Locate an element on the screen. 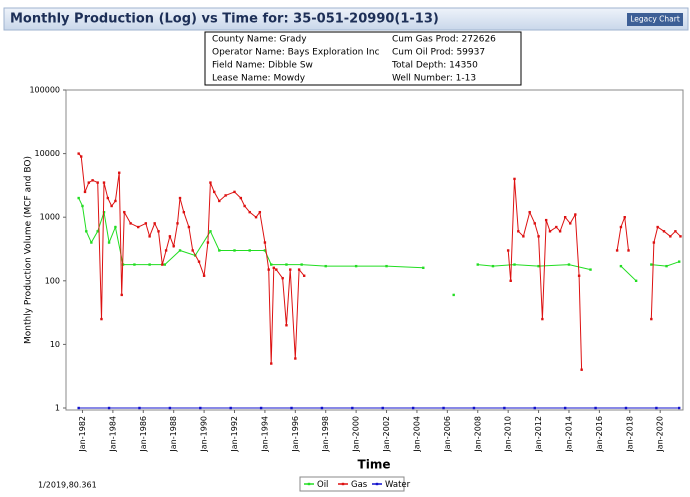 This screenshot has width=690, height=497. x-tick-label: Jan-2016 is located at coordinates (599, 434).